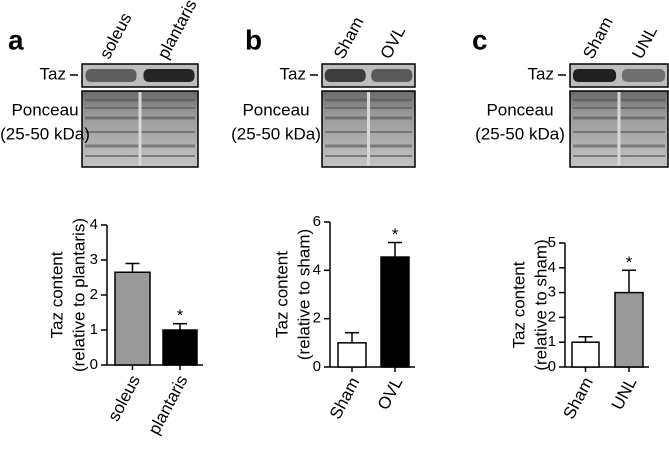 The width and height of the screenshot is (669, 450). Describe the element at coordinates (390, 393) in the screenshot. I see `x-tick-label: OVL` at that location.